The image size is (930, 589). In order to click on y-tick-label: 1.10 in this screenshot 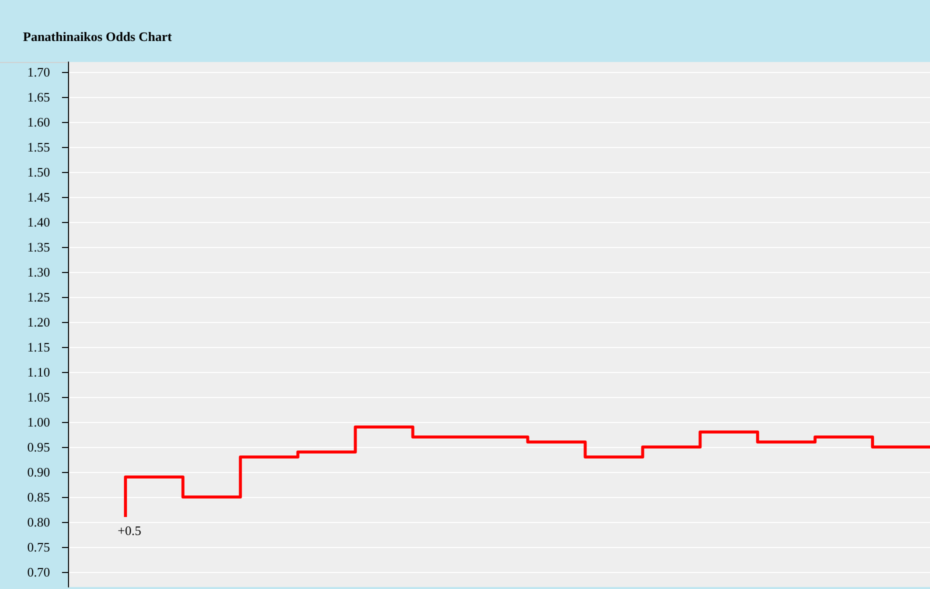, I will do `click(38, 372)`.